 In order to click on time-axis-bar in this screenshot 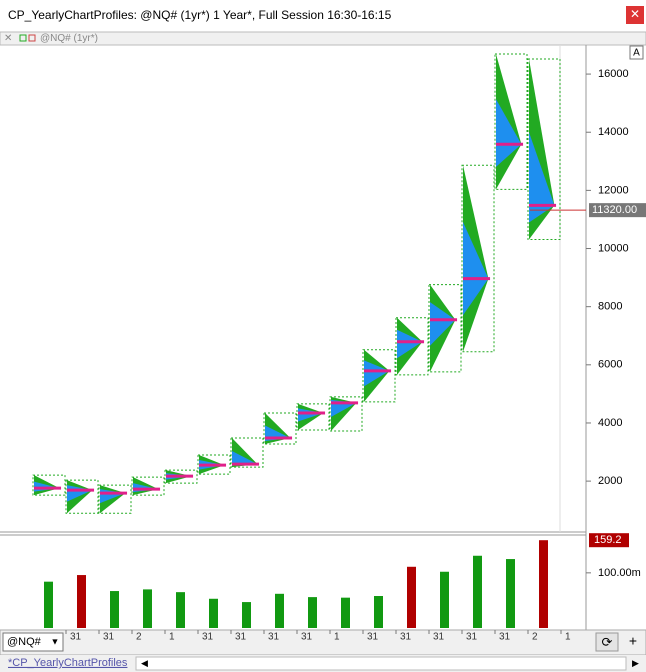, I will do `click(323, 642)`.